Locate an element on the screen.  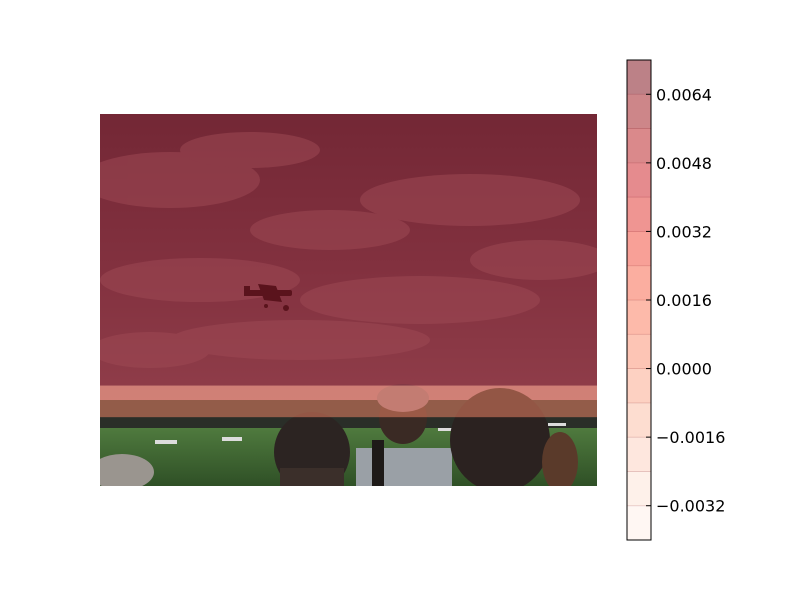
colorbar-tick-label: −0.0032 is located at coordinates (690, 506).